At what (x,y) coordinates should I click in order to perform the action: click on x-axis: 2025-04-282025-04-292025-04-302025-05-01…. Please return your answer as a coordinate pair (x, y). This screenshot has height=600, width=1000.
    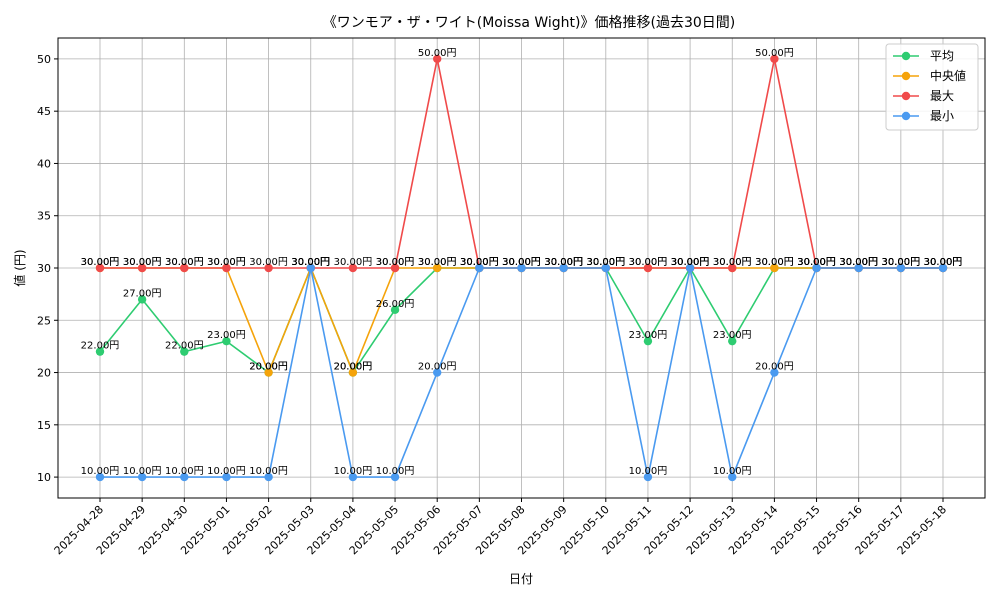
    Looking at the image, I should click on (500, 527).